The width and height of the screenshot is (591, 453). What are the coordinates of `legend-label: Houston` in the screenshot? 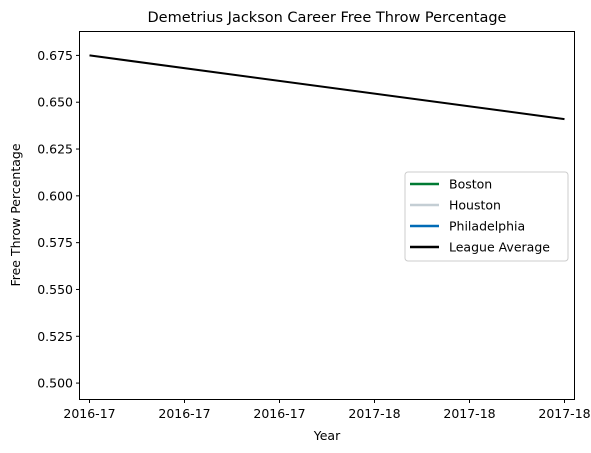 It's located at (475, 205).